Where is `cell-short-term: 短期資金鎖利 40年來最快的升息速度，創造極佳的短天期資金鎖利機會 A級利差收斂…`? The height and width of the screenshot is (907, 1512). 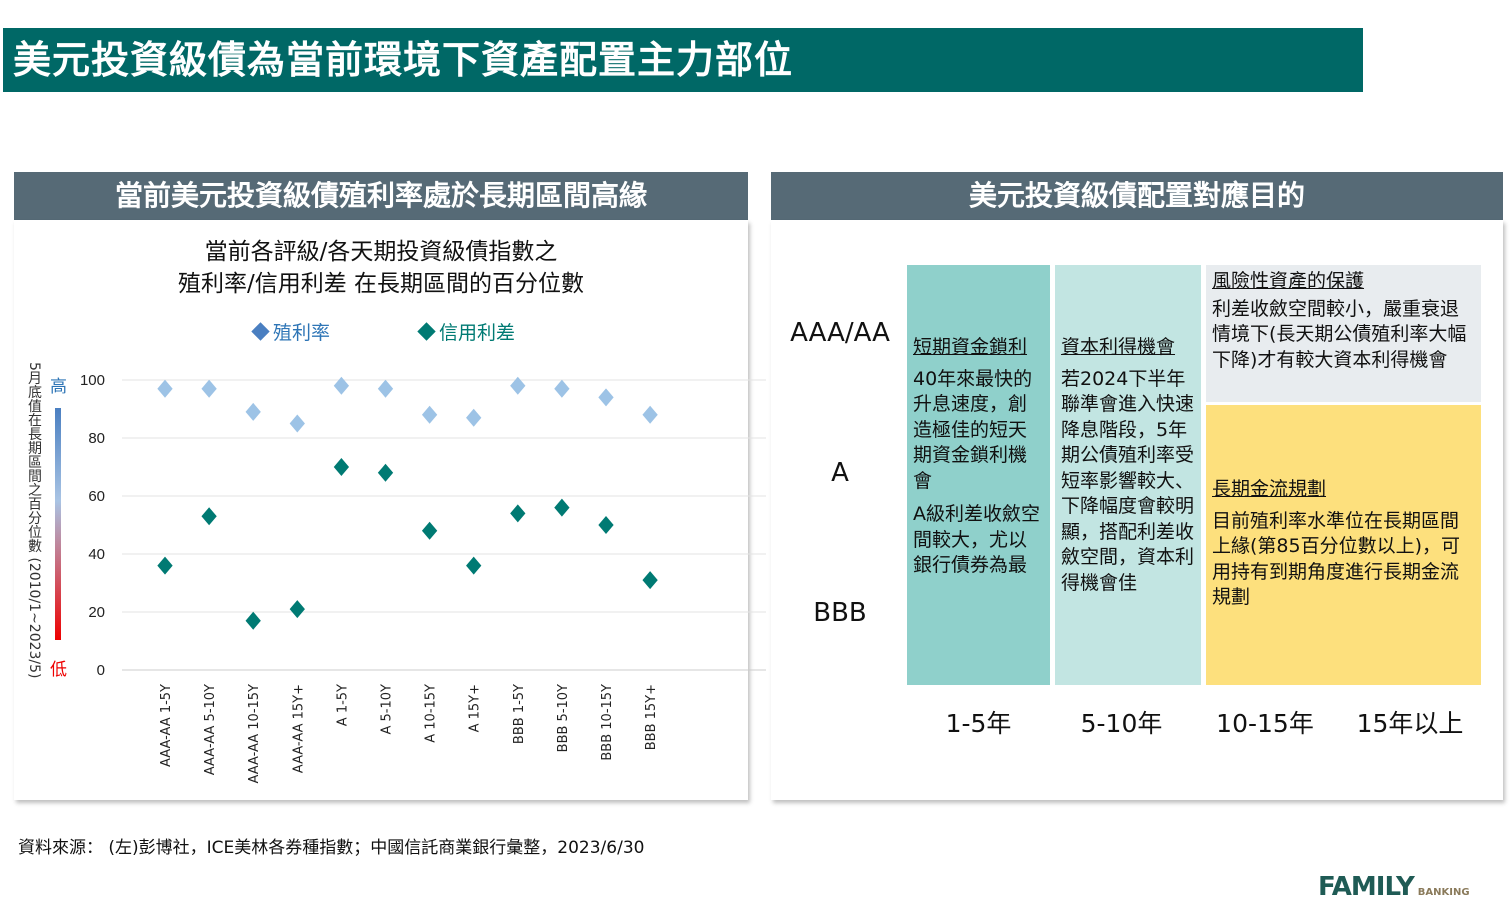 cell-short-term: 短期資金鎖利 40年來最快的升息速度，創造極佳的短天期資金鎖利機會 A級利差收斂… is located at coordinates (978, 475).